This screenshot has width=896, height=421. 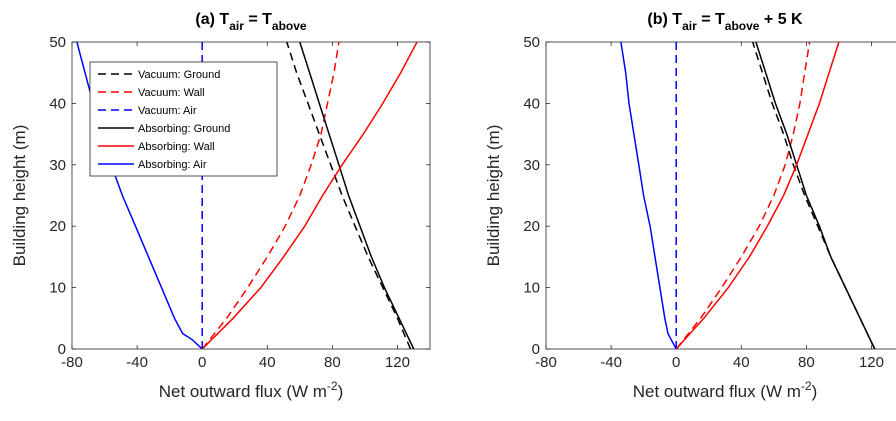 What do you see at coordinates (179, 75) in the screenshot?
I see `legend-label: Vacuum: Ground` at bounding box center [179, 75].